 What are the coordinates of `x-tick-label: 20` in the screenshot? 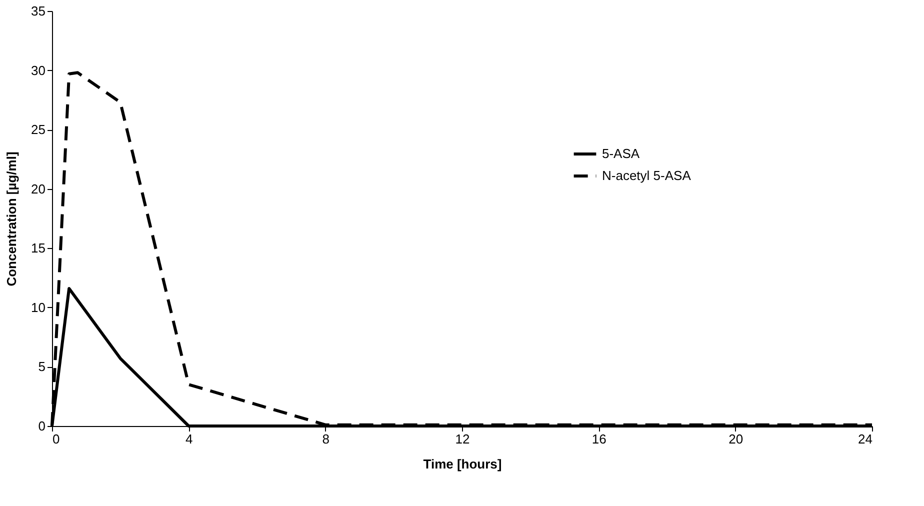 It's located at (736, 439).